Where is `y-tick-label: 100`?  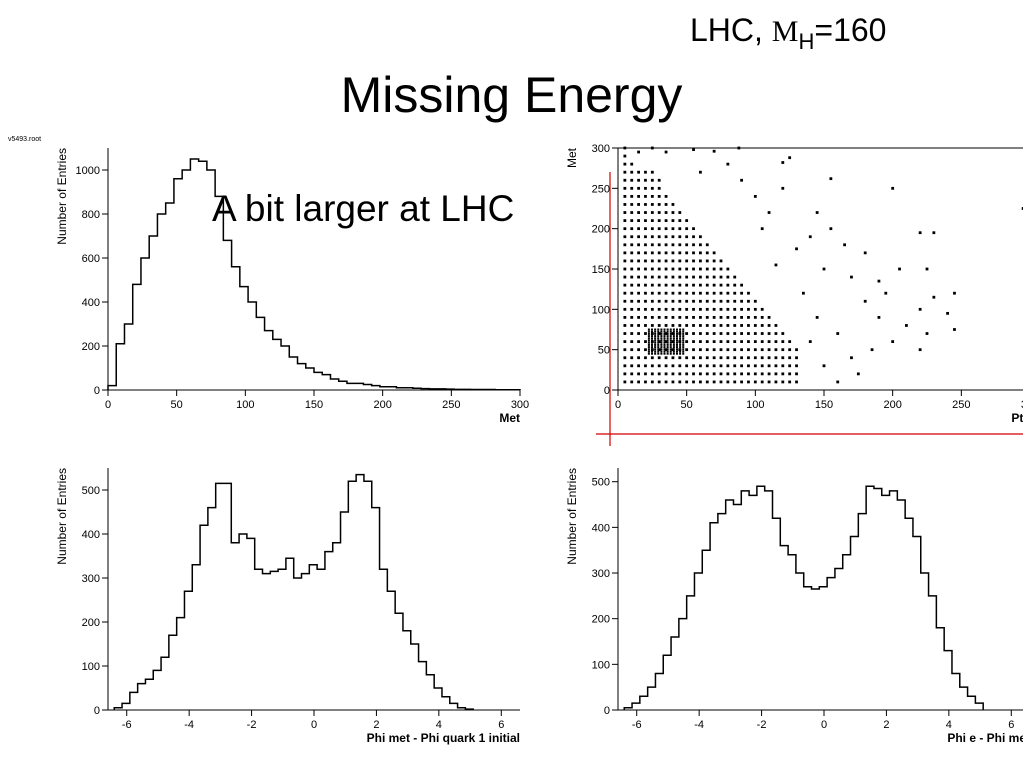 y-tick-label: 100 is located at coordinates (601, 310).